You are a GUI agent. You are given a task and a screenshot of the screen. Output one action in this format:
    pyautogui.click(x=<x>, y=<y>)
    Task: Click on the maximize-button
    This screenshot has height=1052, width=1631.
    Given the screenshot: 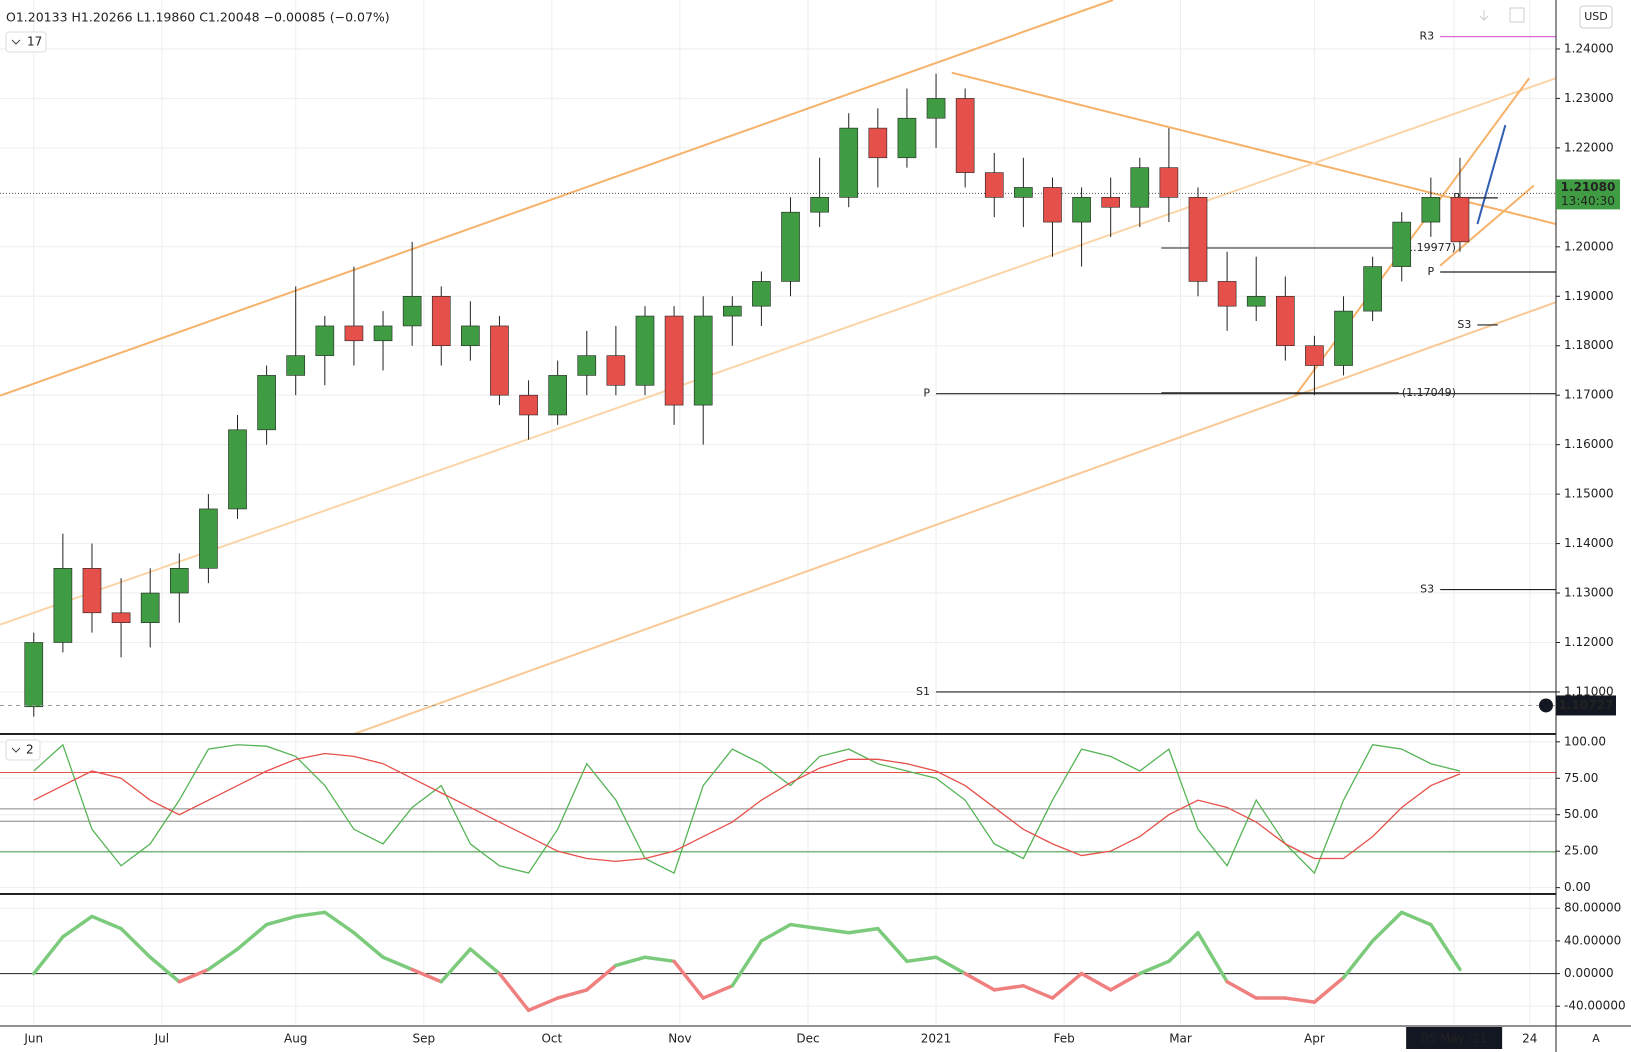 What is the action you would take?
    pyautogui.click(x=1517, y=15)
    